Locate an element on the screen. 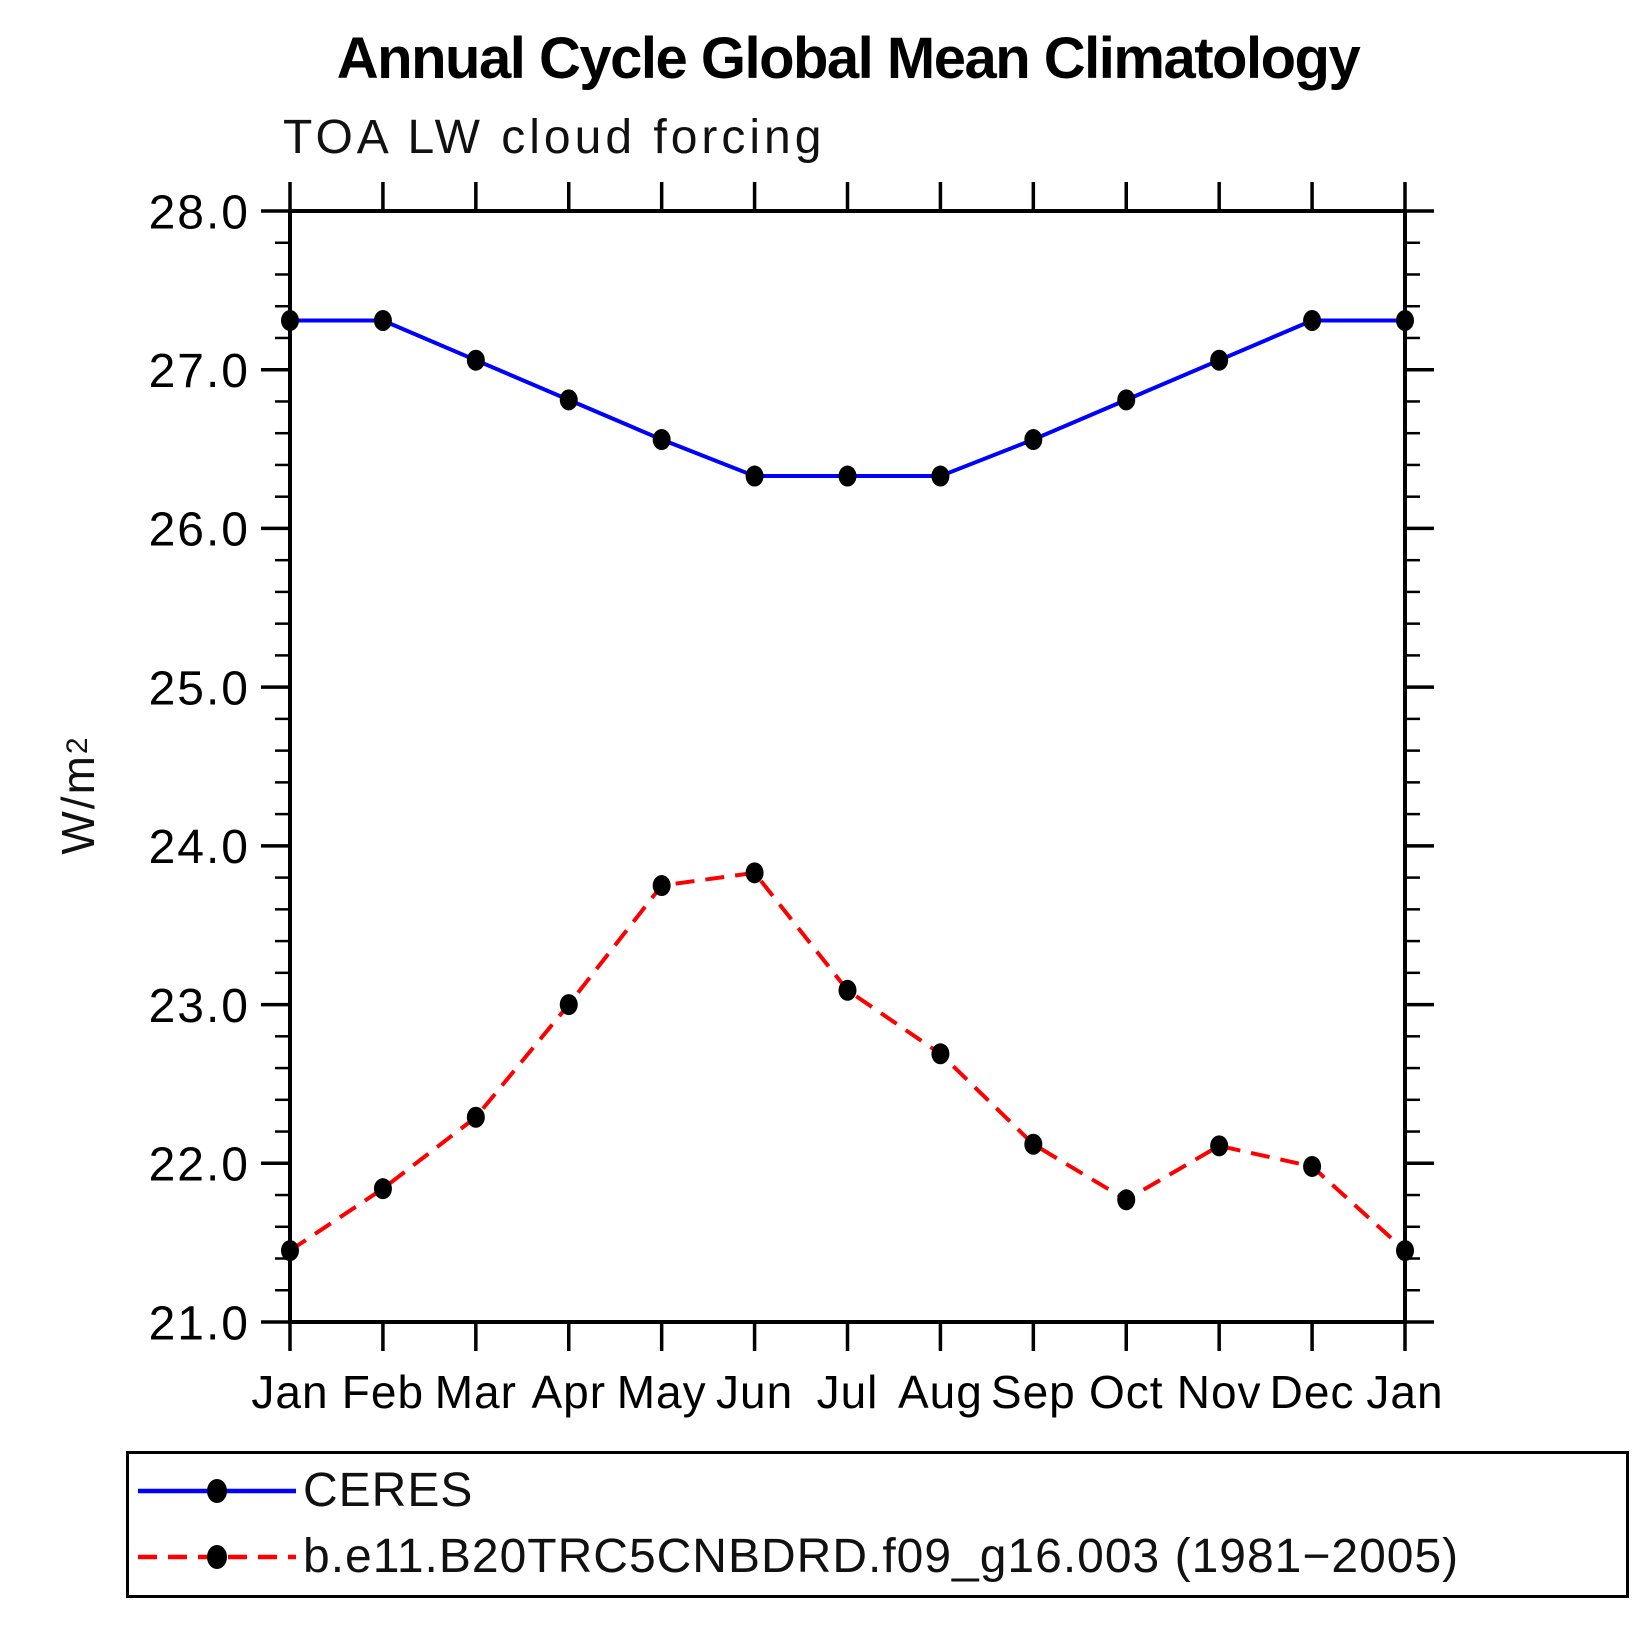 This screenshot has width=1636, height=1636. legend-row-ceres: CERES is located at coordinates (303, 1491).